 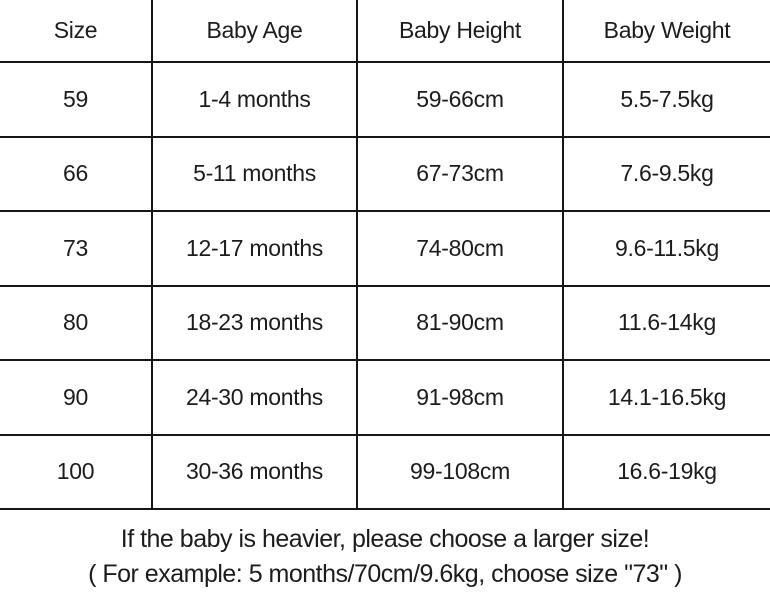 What do you see at coordinates (255, 249) in the screenshot?
I see `cell-age: 12-17 months` at bounding box center [255, 249].